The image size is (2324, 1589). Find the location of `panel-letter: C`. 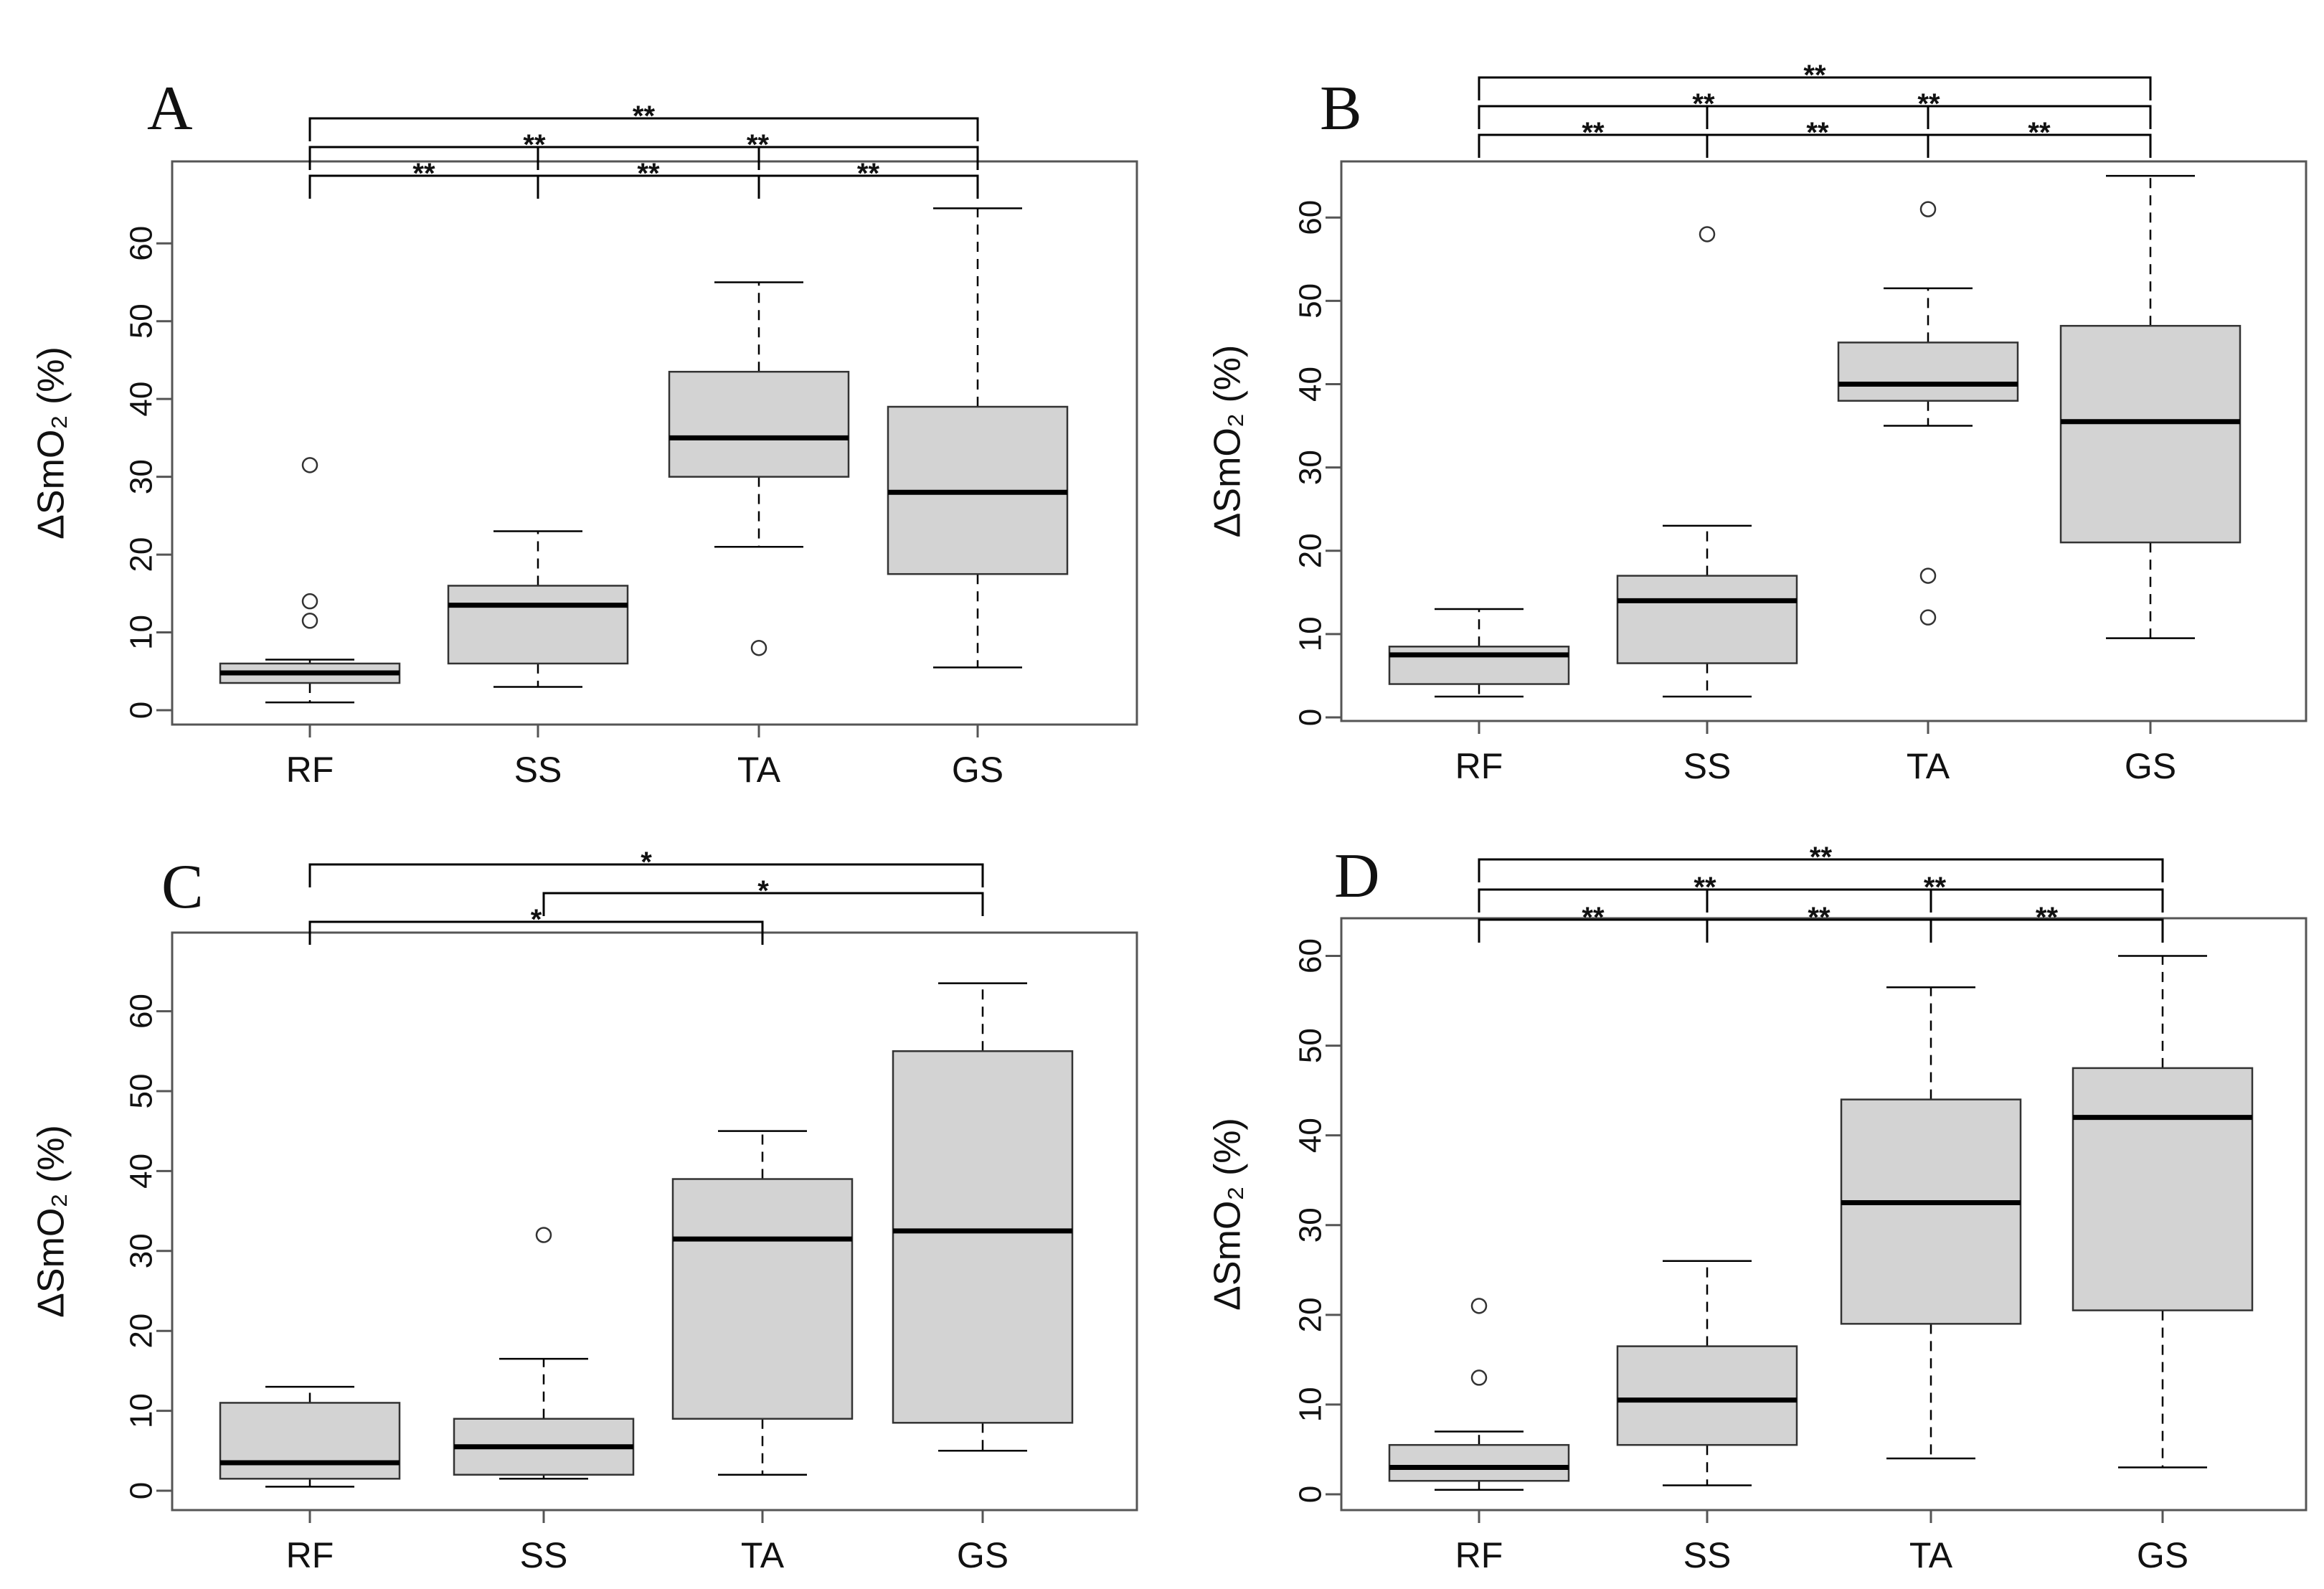

panel-letter: C is located at coordinates (182, 887).